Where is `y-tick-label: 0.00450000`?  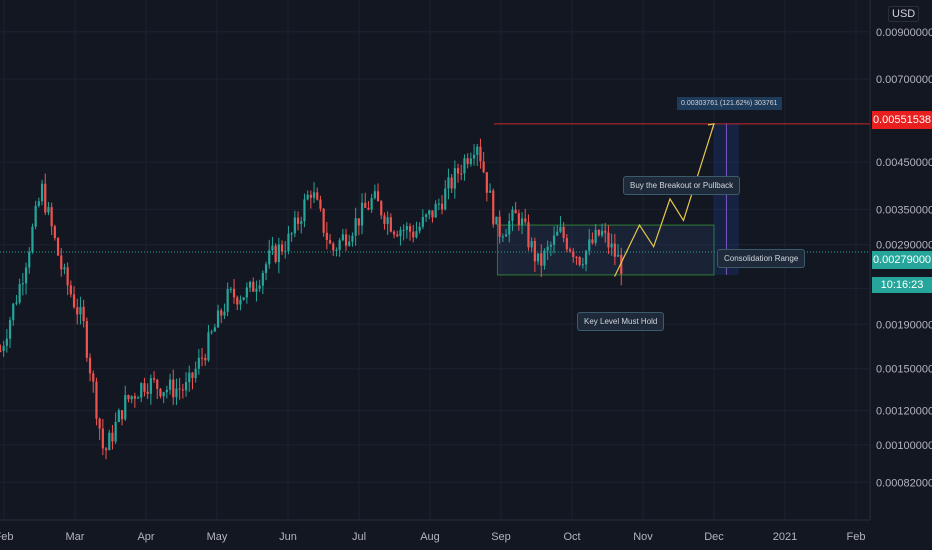
y-tick-label: 0.00450000 is located at coordinates (904, 163).